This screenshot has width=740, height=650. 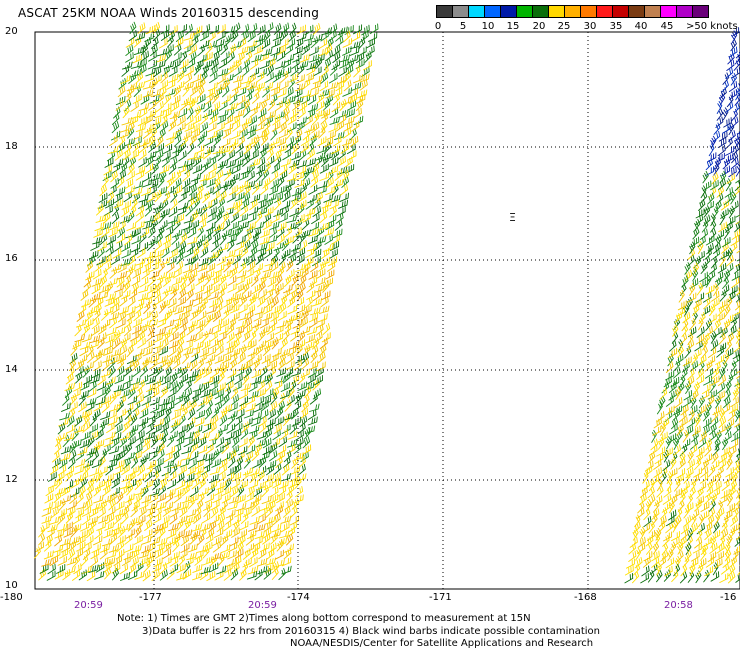 I want to click on pass-time-1: 20:59, so click(x=88, y=605).